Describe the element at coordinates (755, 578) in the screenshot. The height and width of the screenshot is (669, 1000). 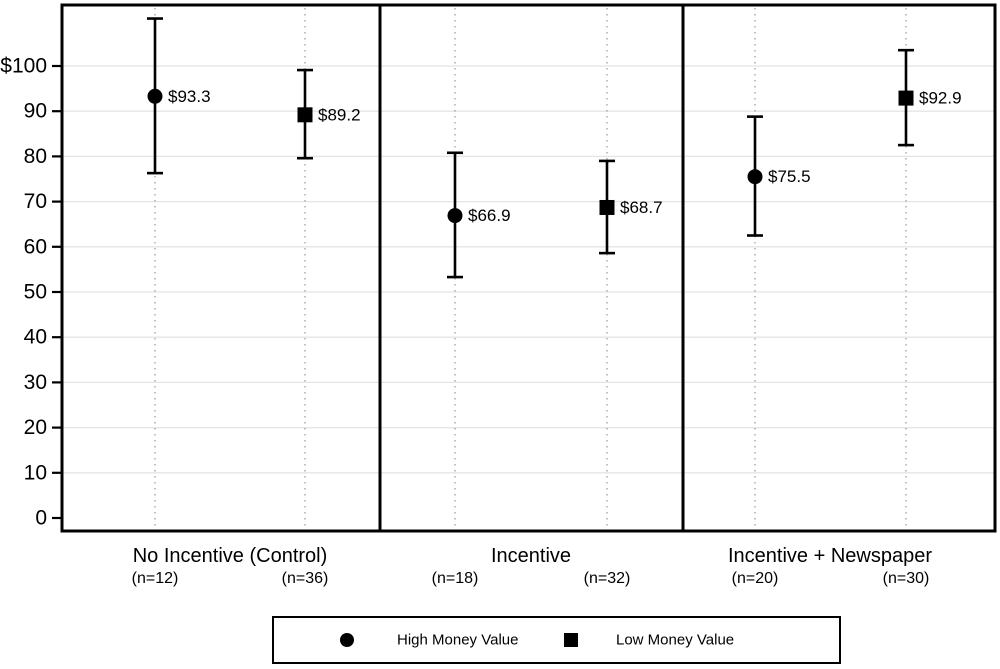
I see `n-count-label: (n=20)` at that location.